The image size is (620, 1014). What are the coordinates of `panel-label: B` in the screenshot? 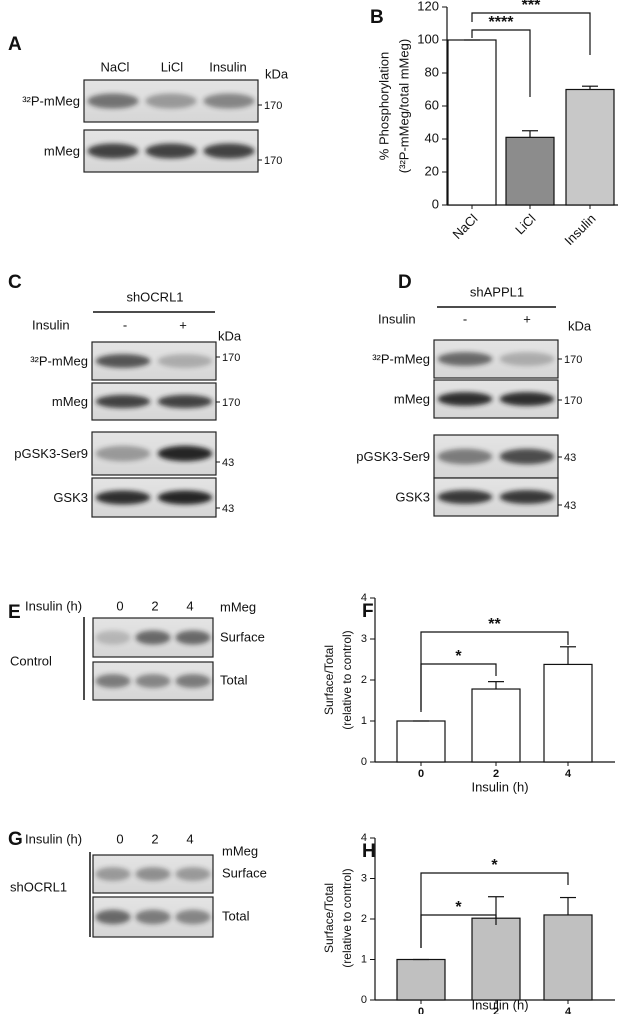 It's located at (377, 17).